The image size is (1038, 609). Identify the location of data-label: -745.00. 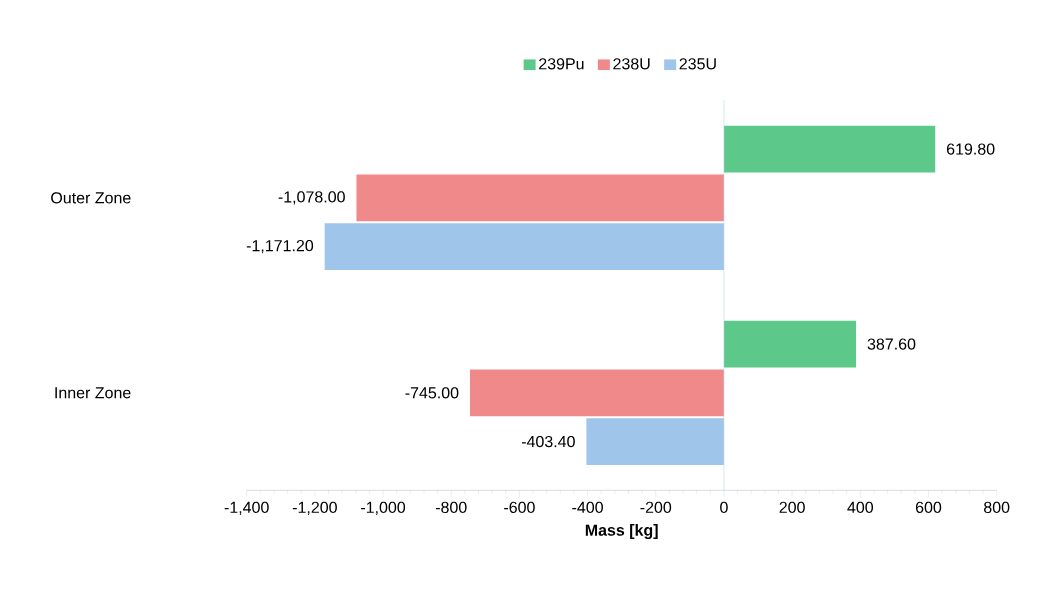
(432, 393).